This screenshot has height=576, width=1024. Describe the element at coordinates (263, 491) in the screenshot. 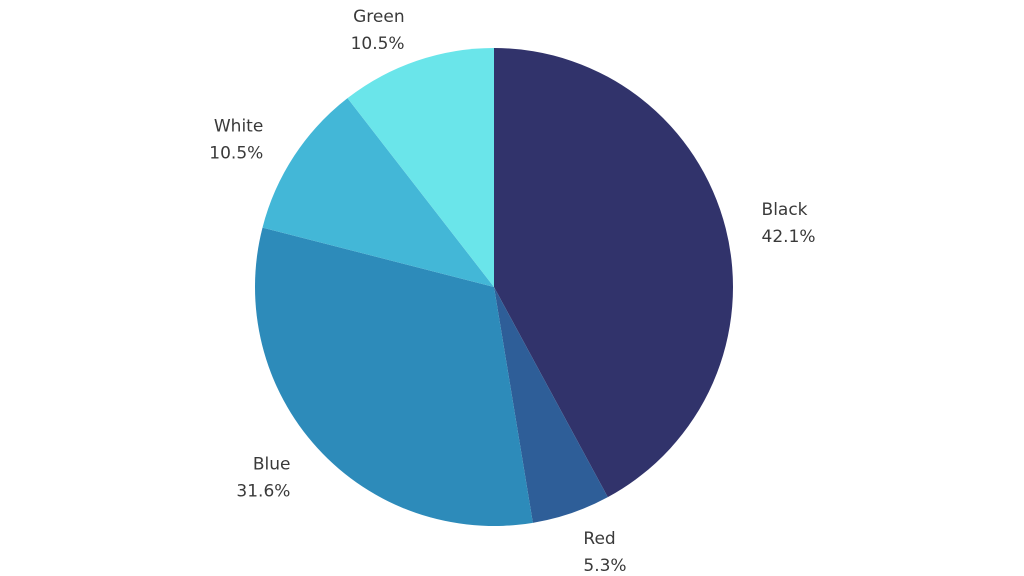

I see `slice-percent: 31.6%` at that location.